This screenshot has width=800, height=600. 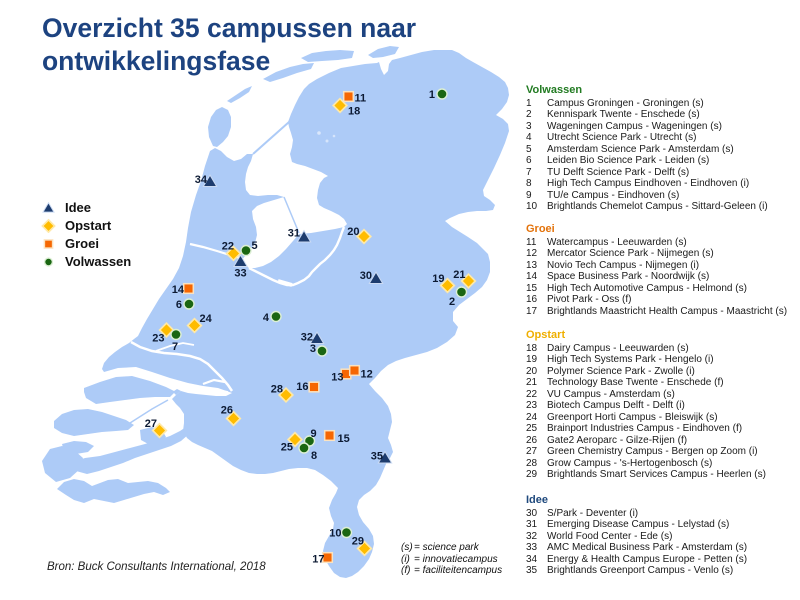 What do you see at coordinates (335, 534) in the screenshot?
I see `svg-text: 10` at bounding box center [335, 534].